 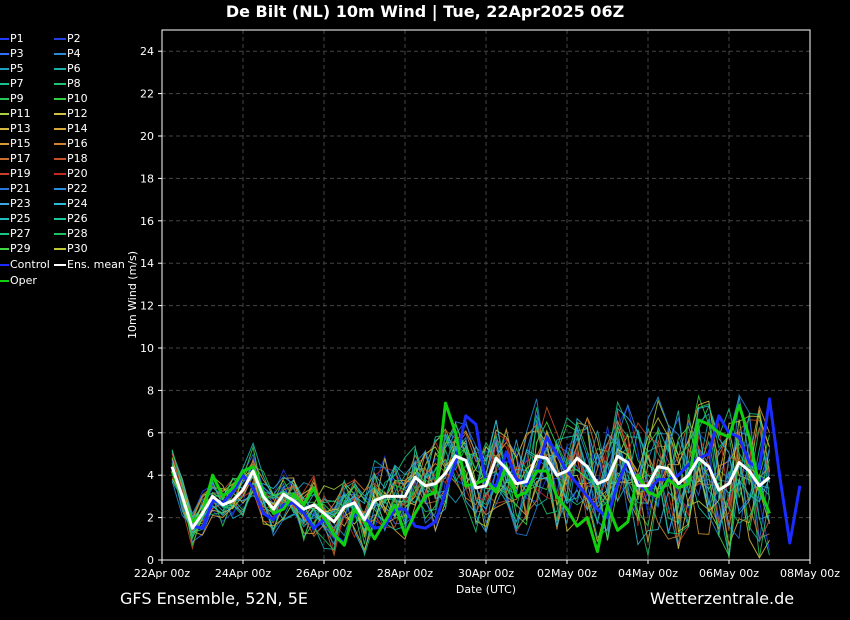 I want to click on legend-item: P10, so click(x=71, y=98).